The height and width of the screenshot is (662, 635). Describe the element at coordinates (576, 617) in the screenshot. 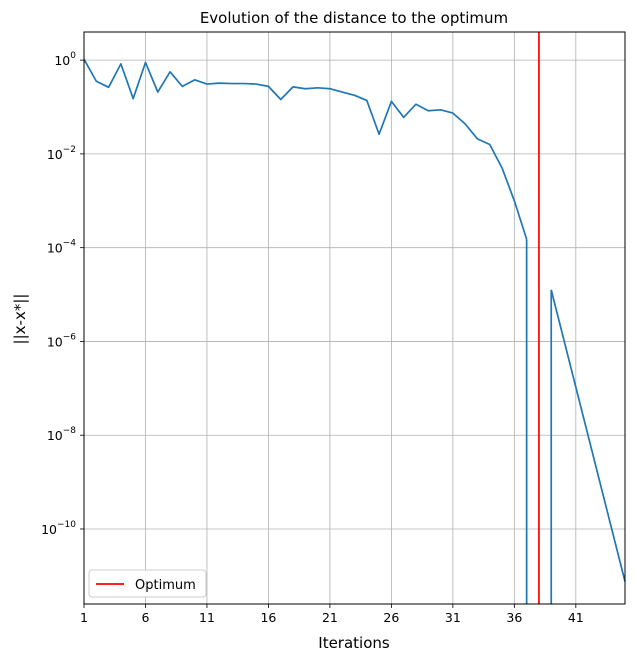

I see `x-tick-label: 41` at that location.